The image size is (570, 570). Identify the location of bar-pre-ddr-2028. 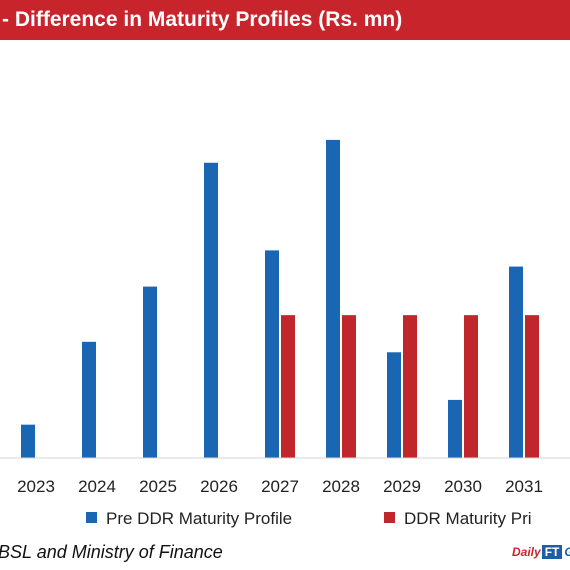
(333, 298).